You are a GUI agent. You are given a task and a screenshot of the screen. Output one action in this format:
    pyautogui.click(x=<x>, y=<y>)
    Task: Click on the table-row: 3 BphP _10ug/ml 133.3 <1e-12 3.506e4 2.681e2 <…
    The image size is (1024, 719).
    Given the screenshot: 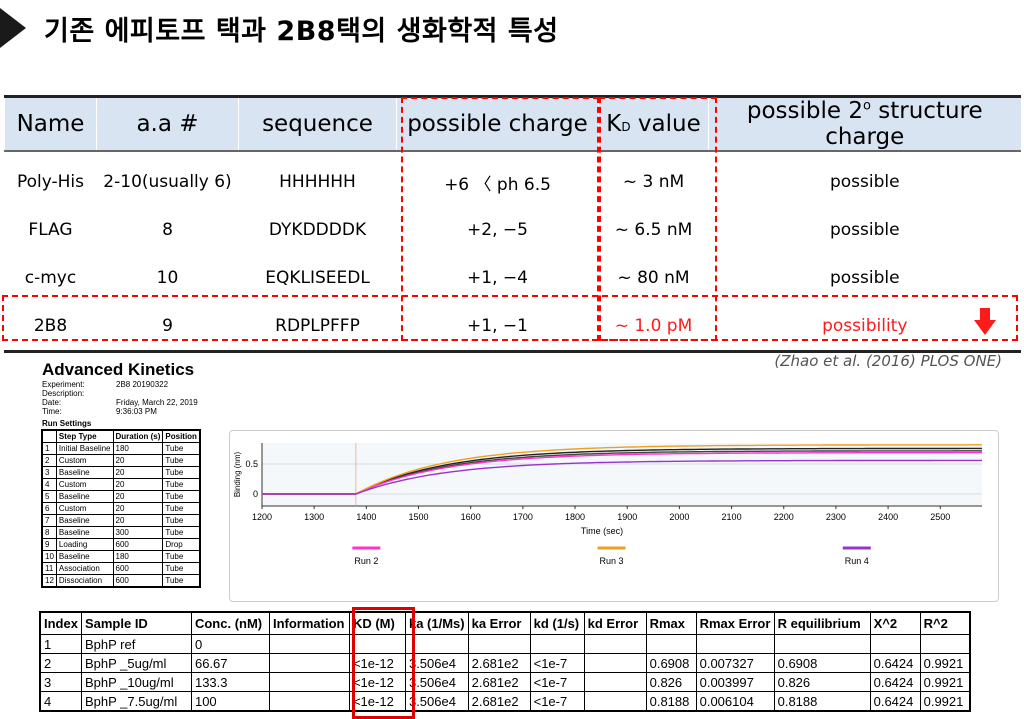 What is the action you would take?
    pyautogui.click(x=505, y=682)
    